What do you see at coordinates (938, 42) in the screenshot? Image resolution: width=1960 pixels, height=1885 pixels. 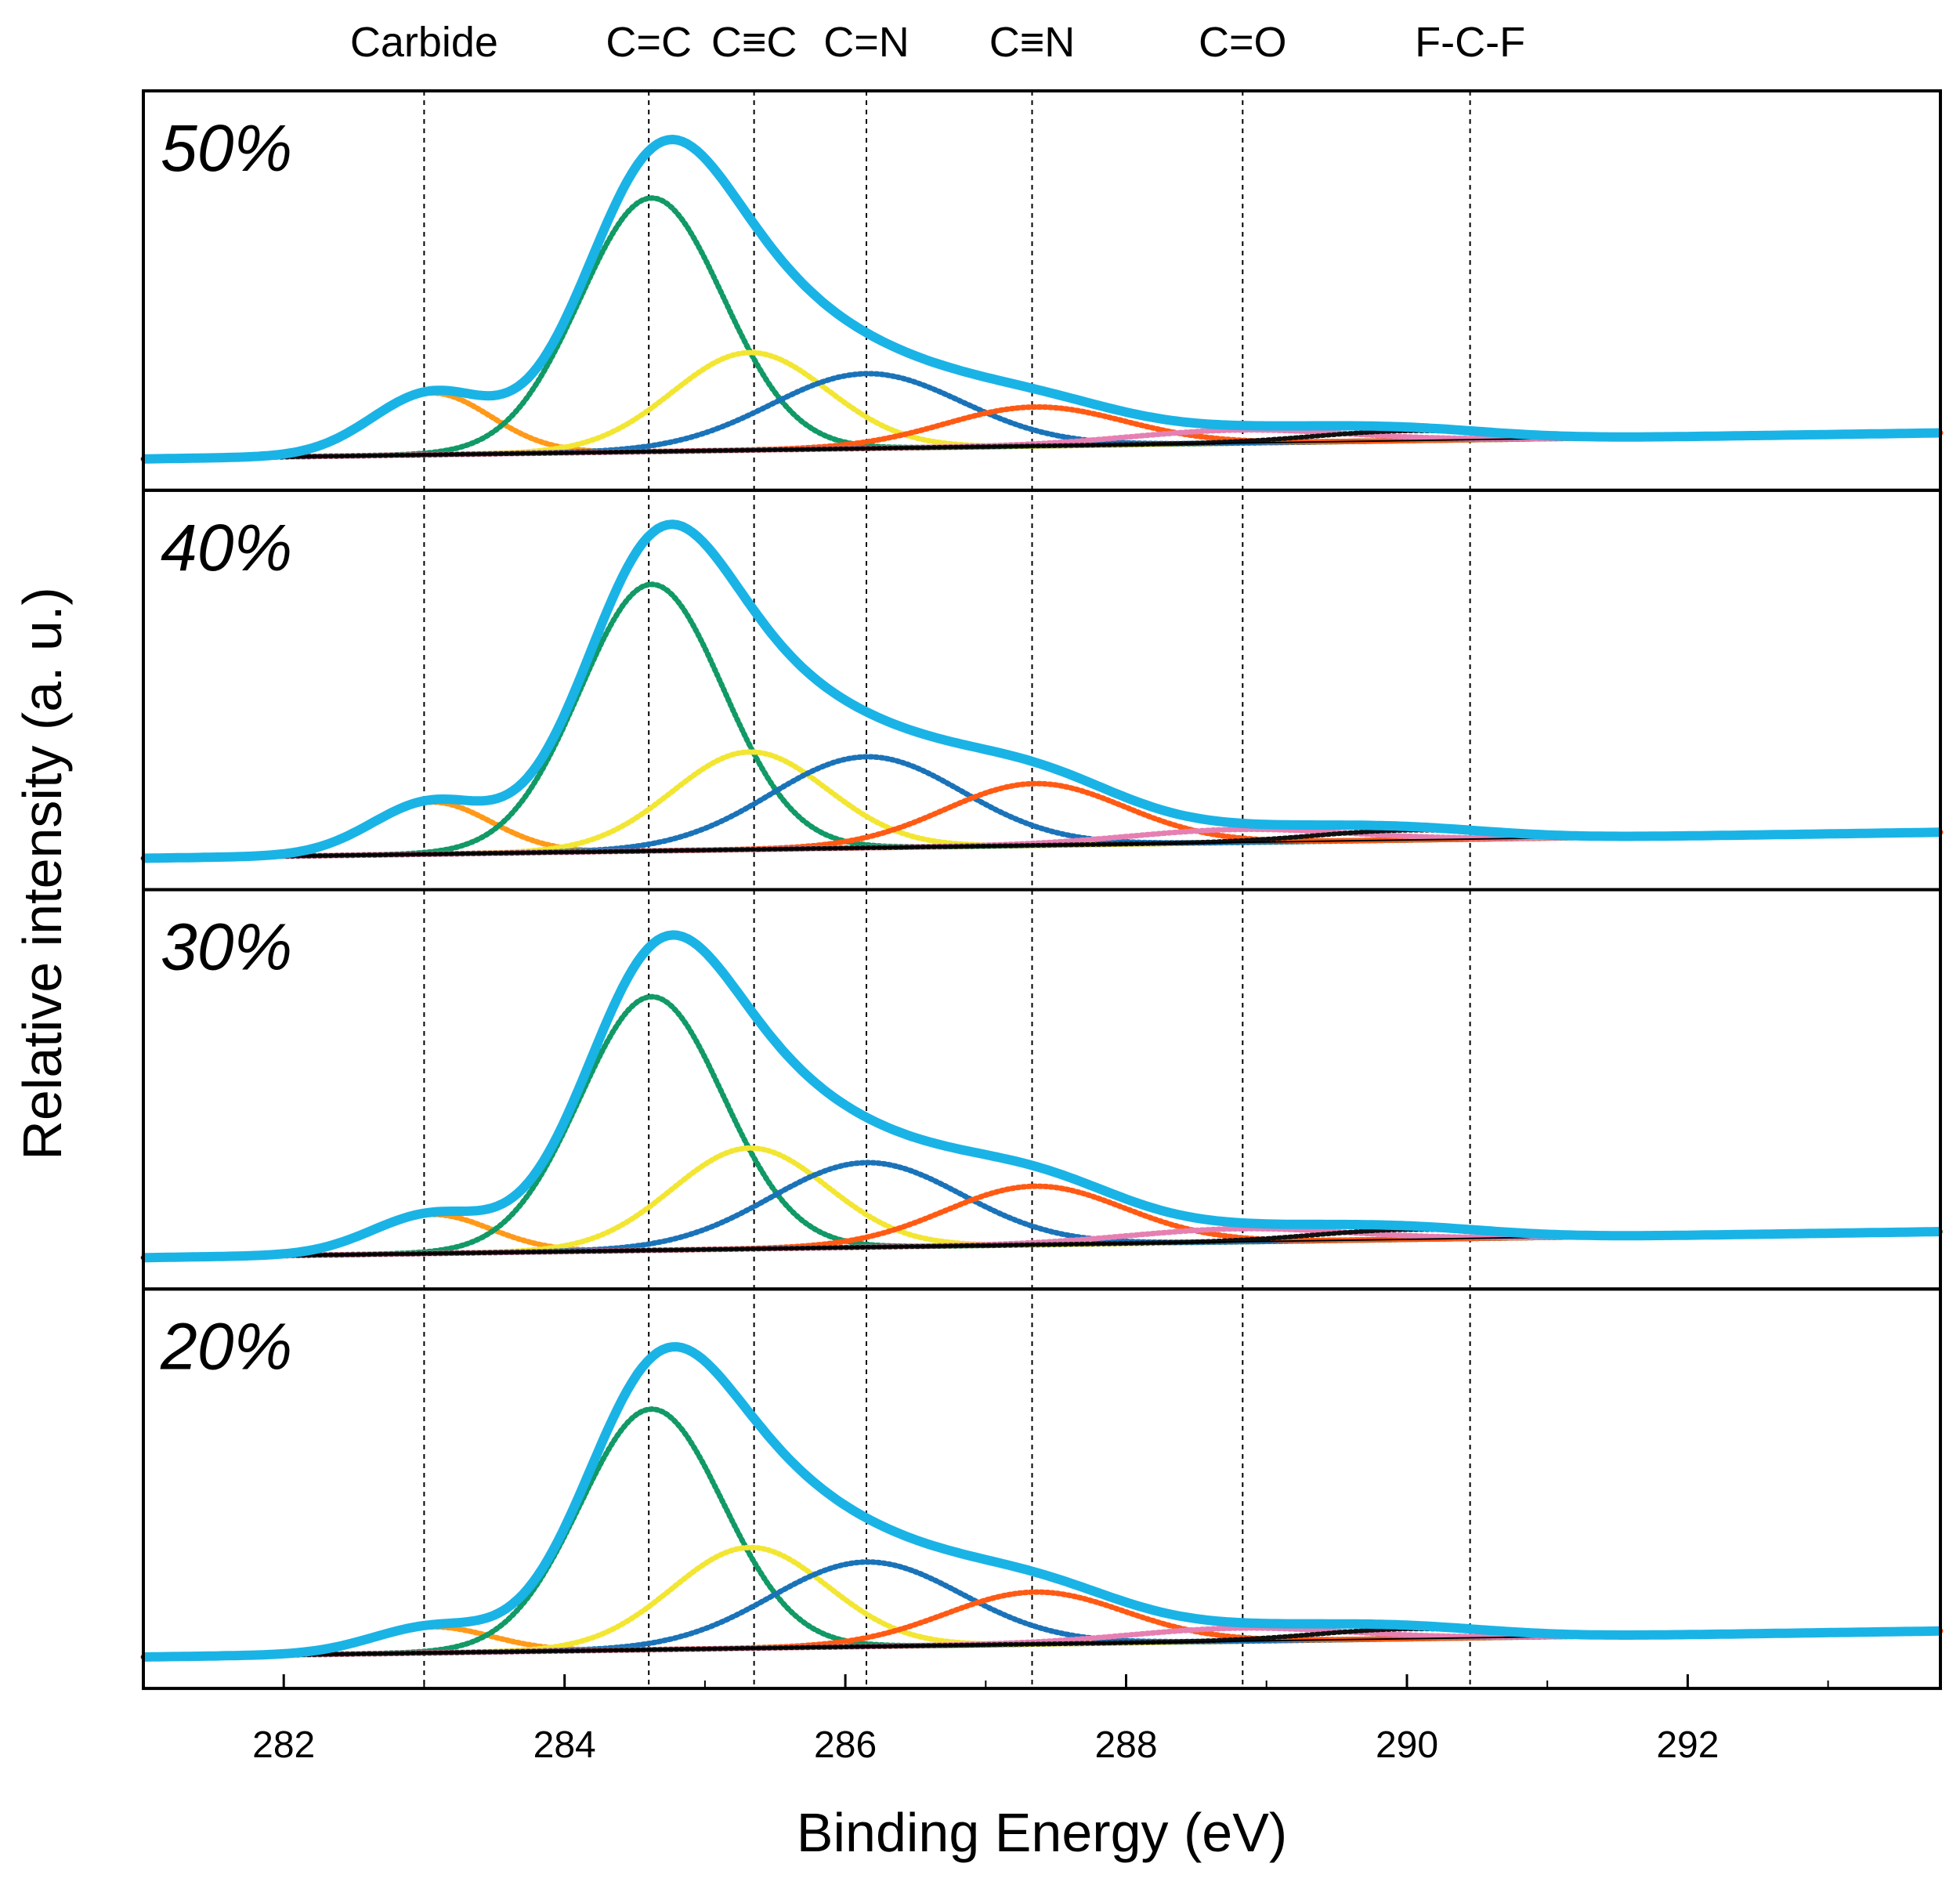 I see `peak-labels: Carbide C=C C≡C C=N C≡N C=O F-C-F` at bounding box center [938, 42].